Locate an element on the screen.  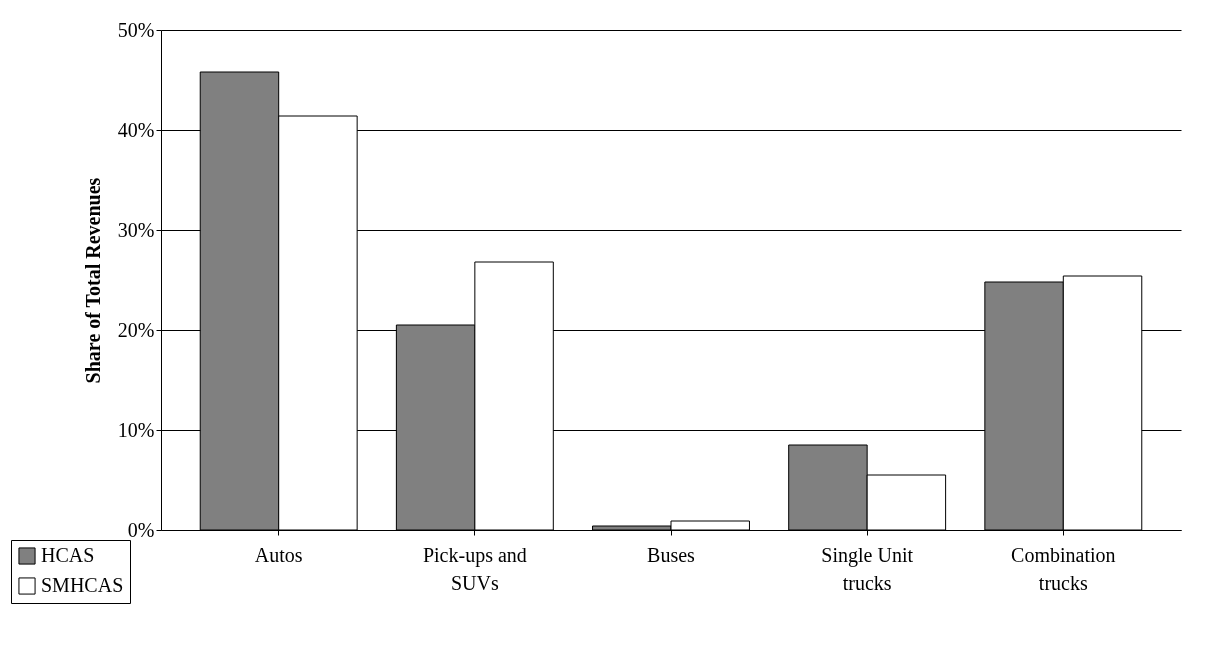
x-tick-label: Combination trucks is located at coordinates (1063, 568).